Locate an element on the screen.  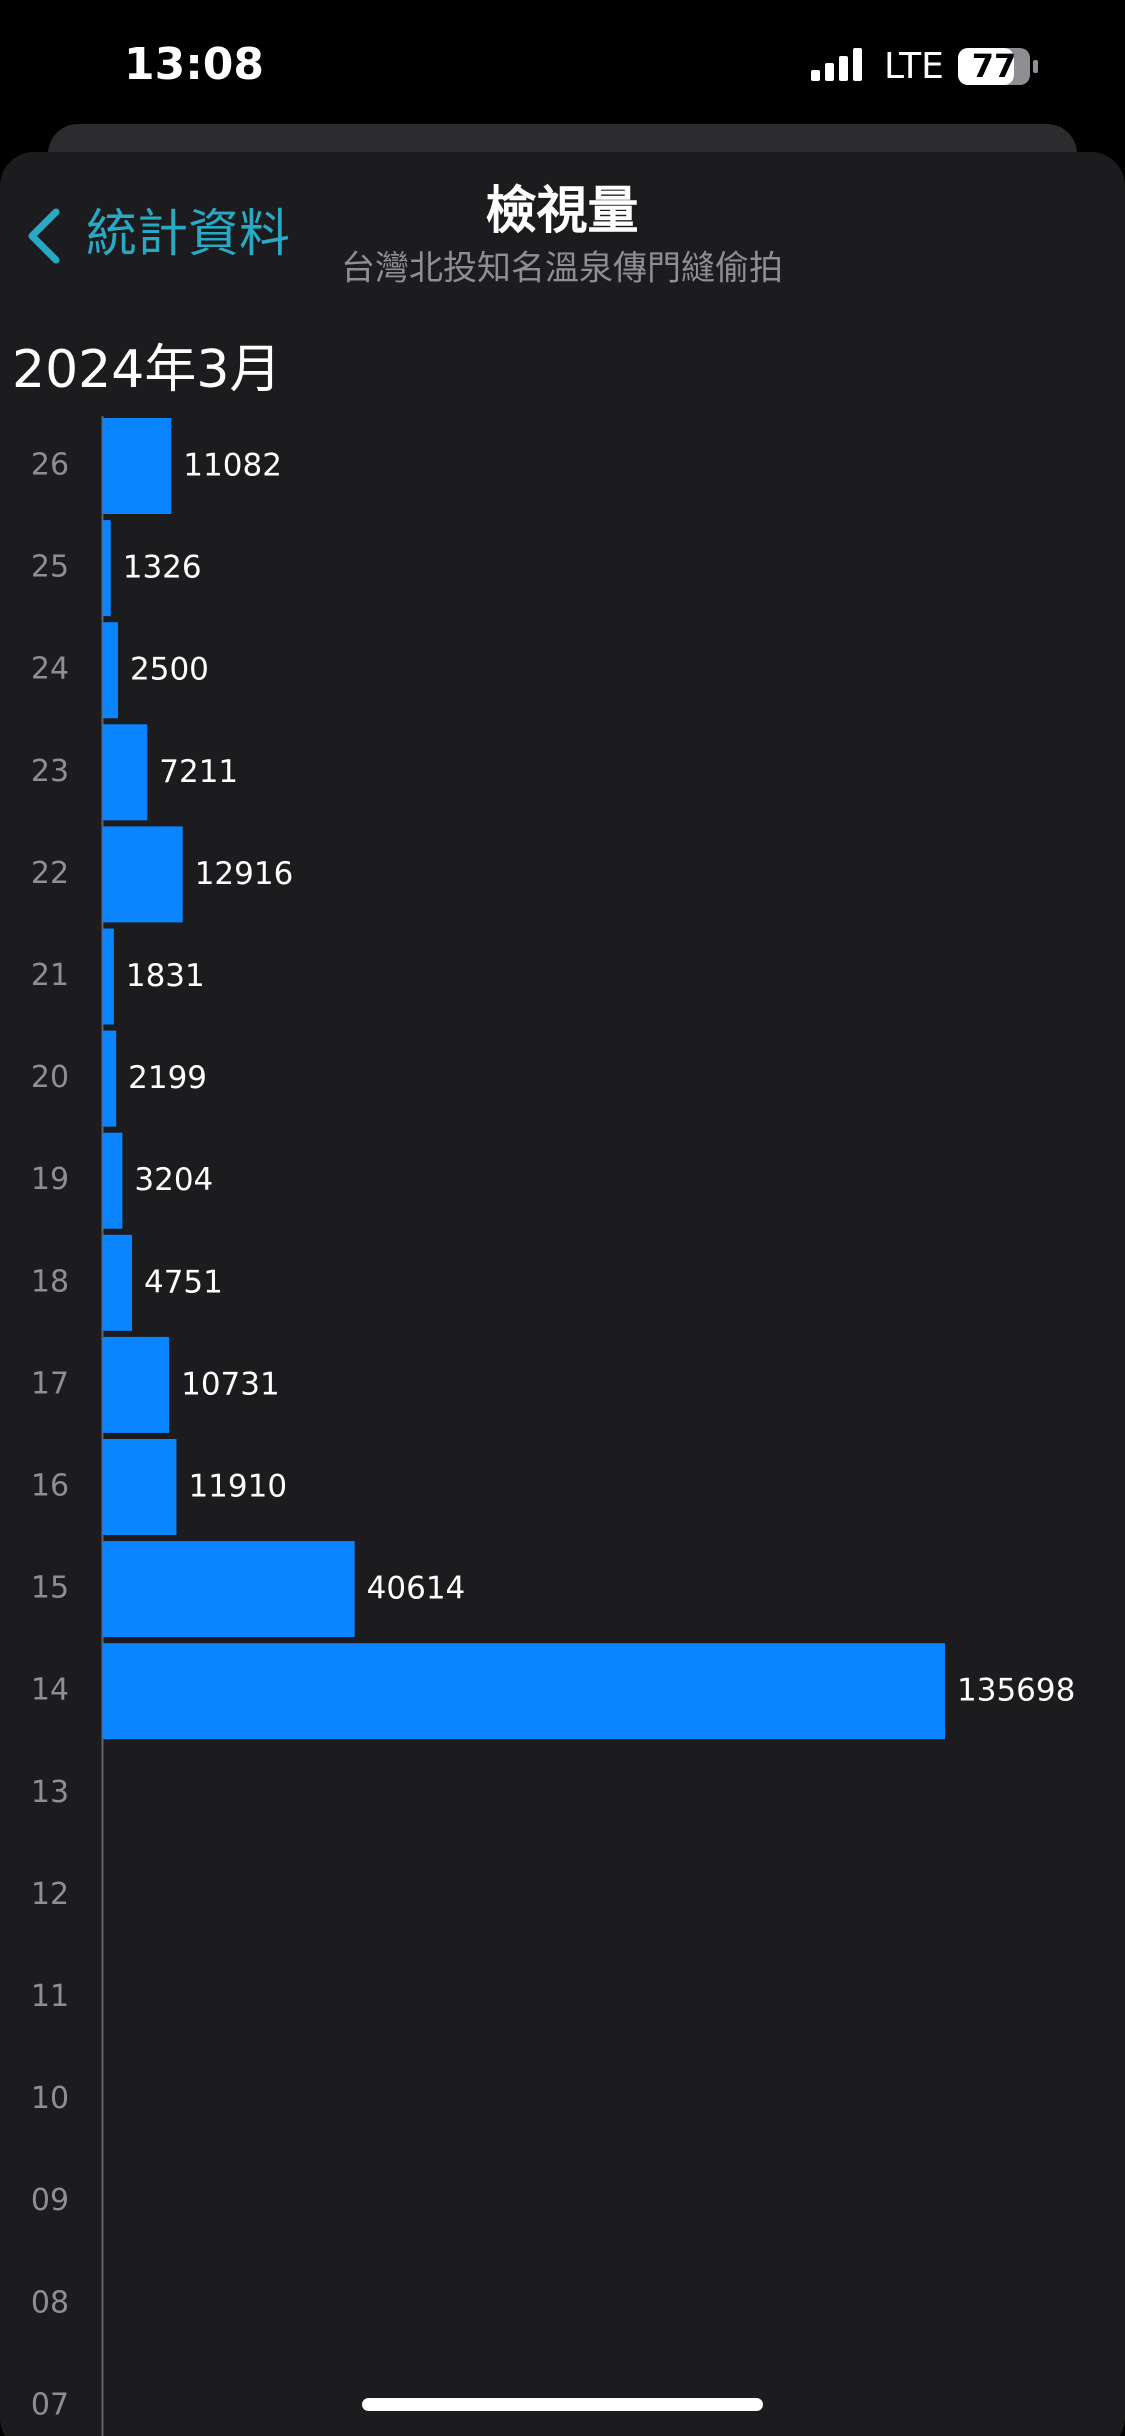
row-label: 16 is located at coordinates (50, 1486).